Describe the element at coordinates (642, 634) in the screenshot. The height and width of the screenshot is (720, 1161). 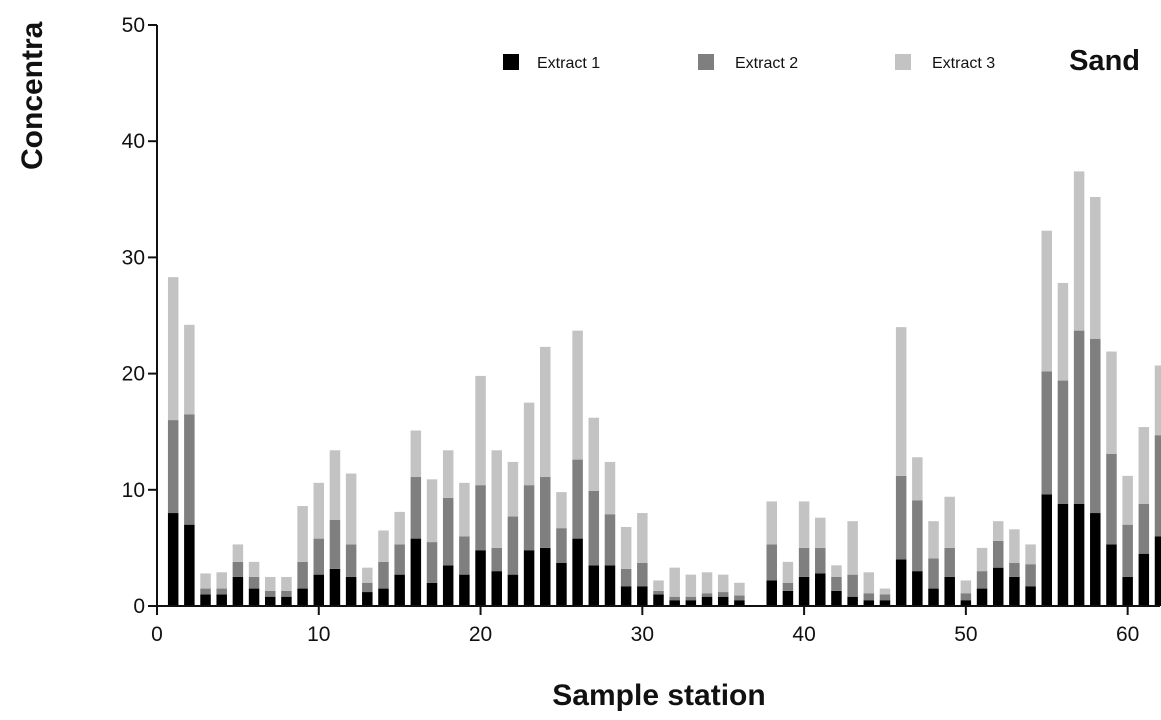
I see `x-tick-label: 30` at that location.